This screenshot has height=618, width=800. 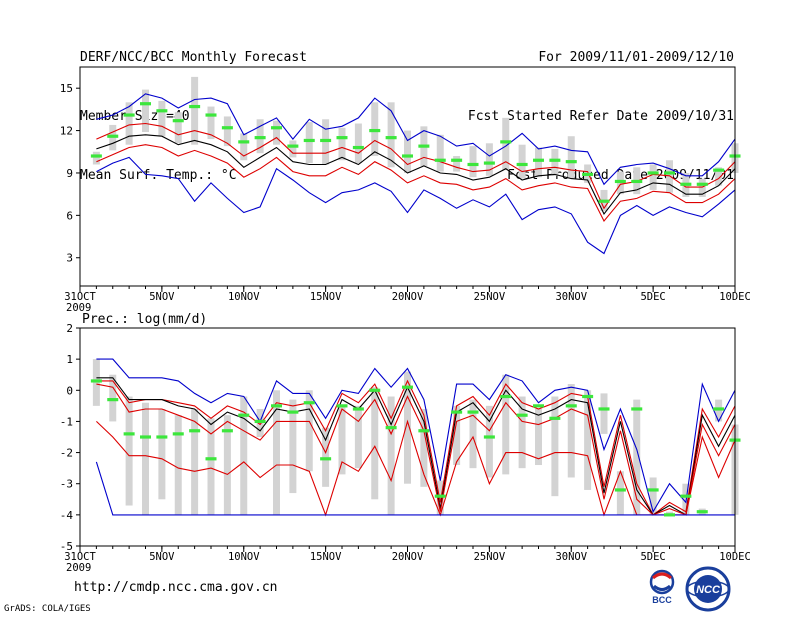 I want to click on ncc-logo-text: NCC, so click(x=708, y=590).